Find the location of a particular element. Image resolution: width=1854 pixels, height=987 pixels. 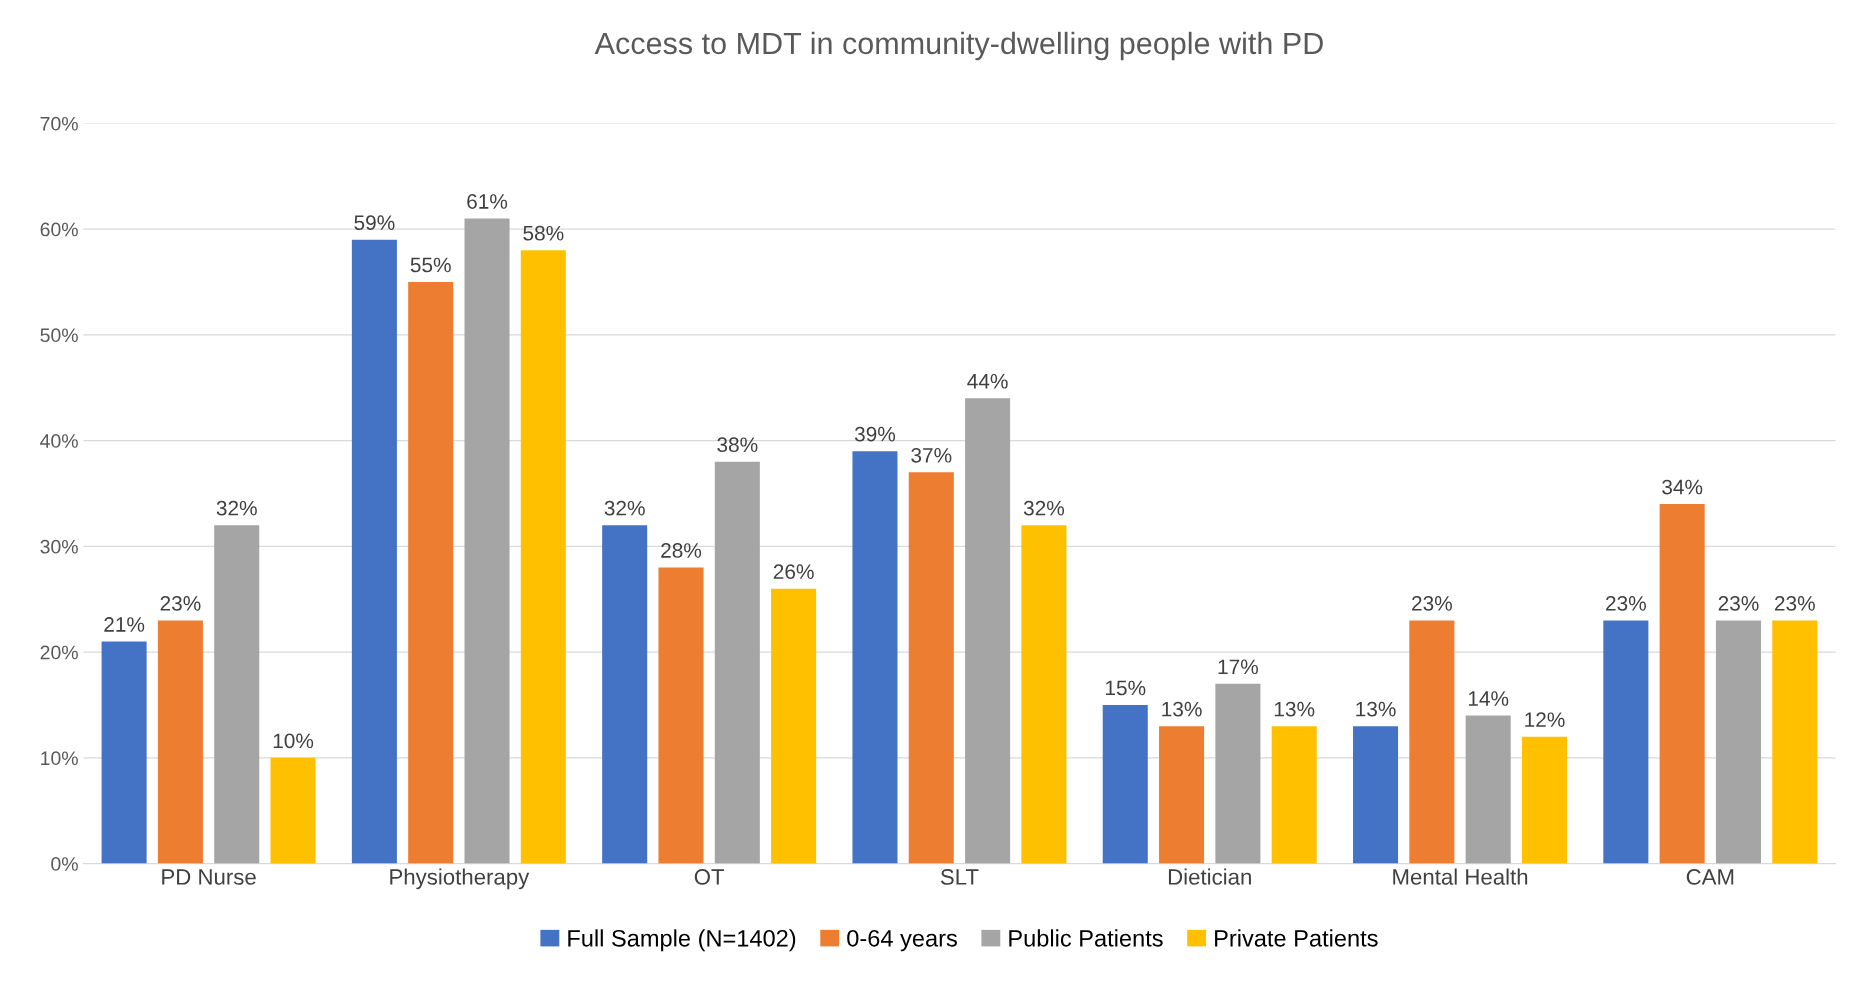

data-label: 55% is located at coordinates (430, 265).